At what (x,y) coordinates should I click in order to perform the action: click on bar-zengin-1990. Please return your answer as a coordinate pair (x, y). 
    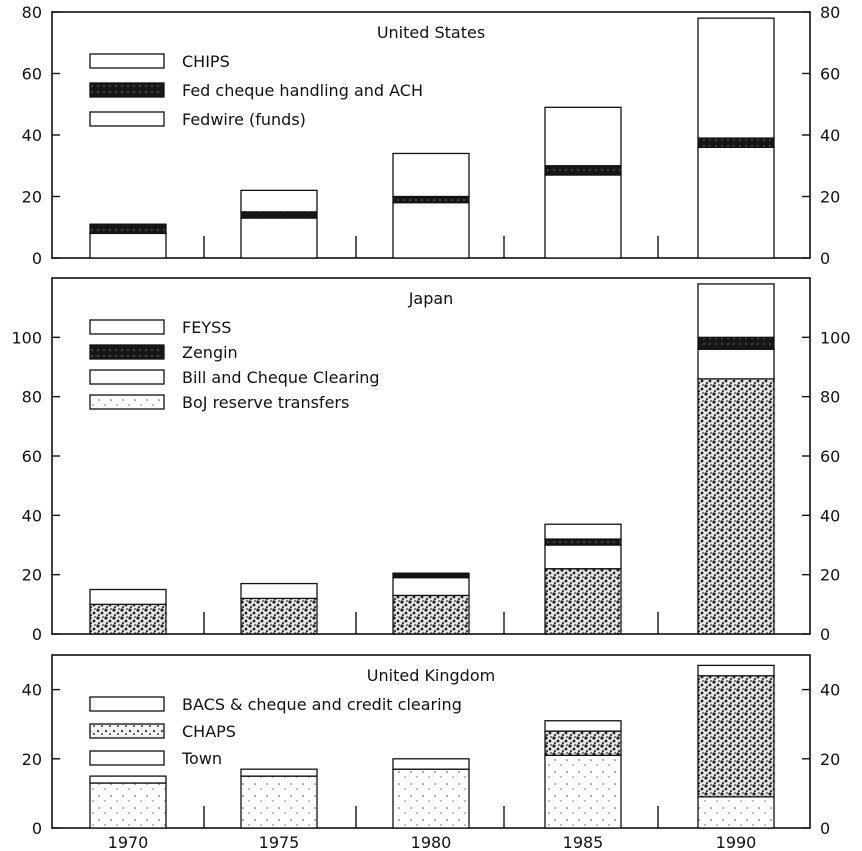
    Looking at the image, I should click on (736, 343).